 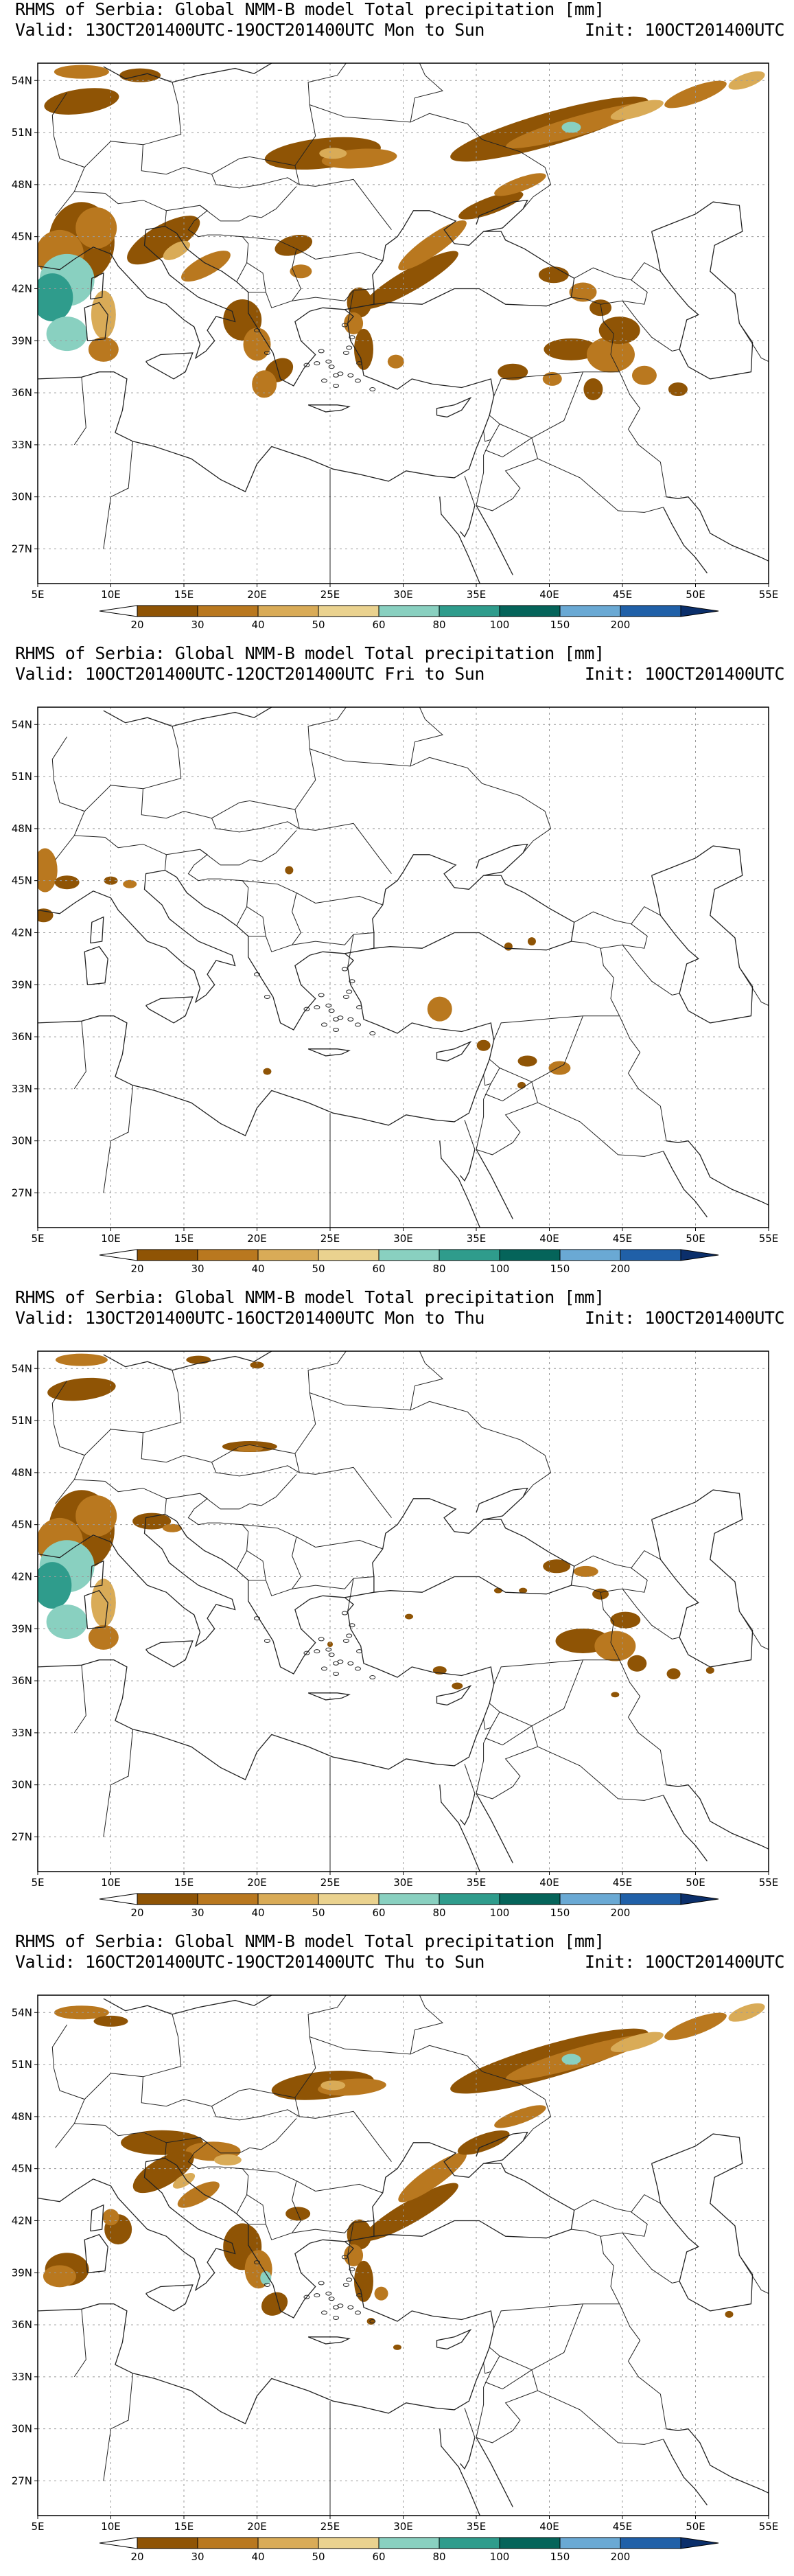 What do you see at coordinates (22, 2272) in the screenshot?
I see `lat-tick-label: 39N` at bounding box center [22, 2272].